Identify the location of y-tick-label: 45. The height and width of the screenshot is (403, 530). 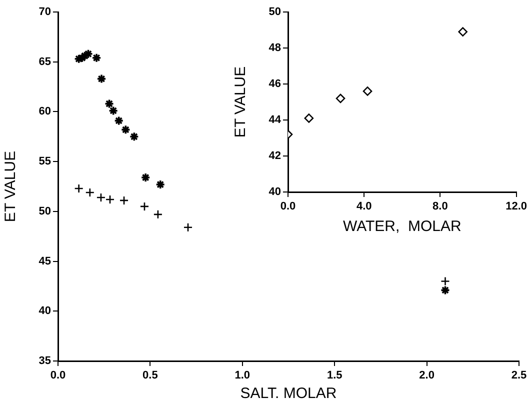
(44, 261).